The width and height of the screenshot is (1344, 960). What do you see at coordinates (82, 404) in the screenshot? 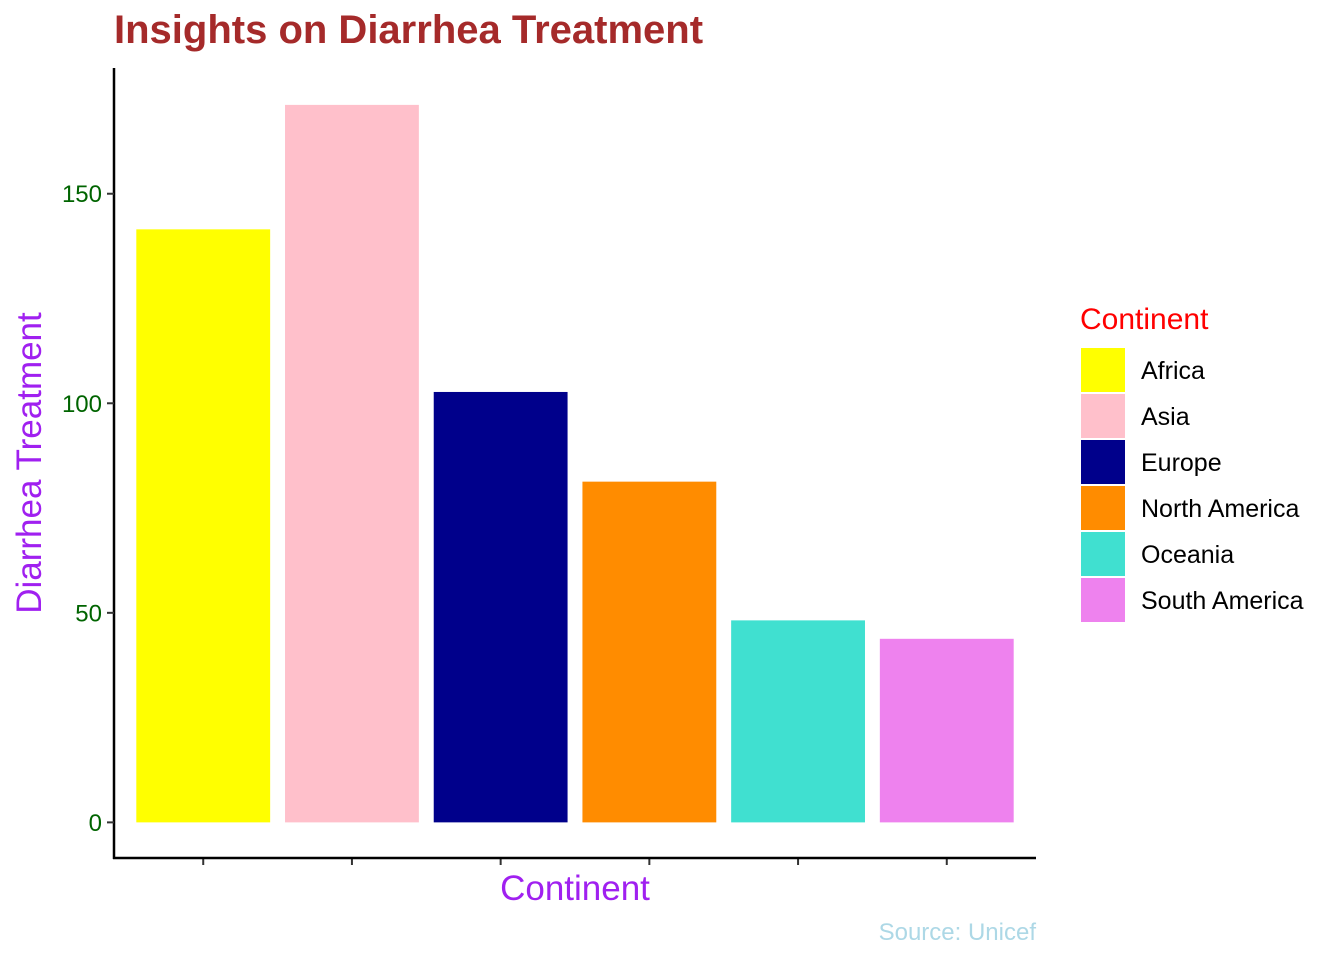
I see `y-tick-label: 100` at bounding box center [82, 404].